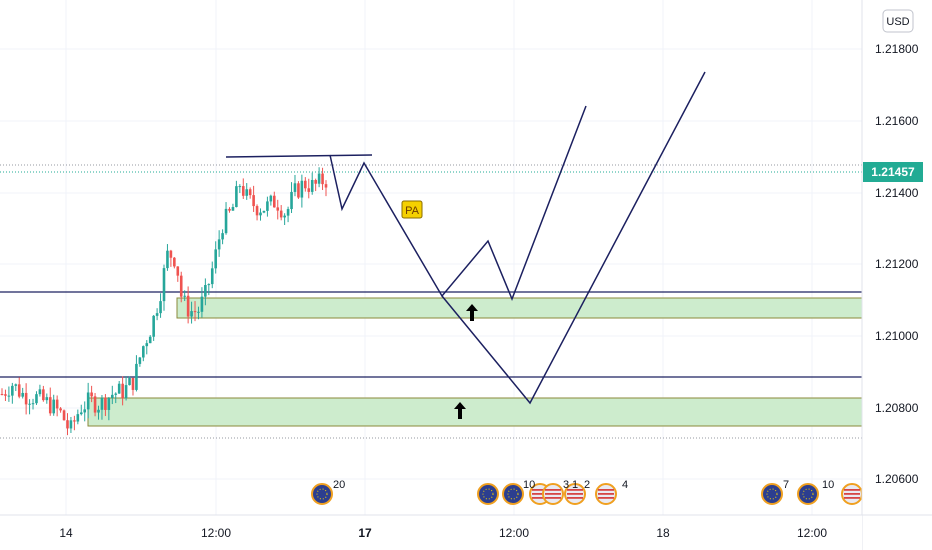 The image size is (932, 550). Describe the element at coordinates (898, 21) in the screenshot. I see `currency-button: USD` at that location.